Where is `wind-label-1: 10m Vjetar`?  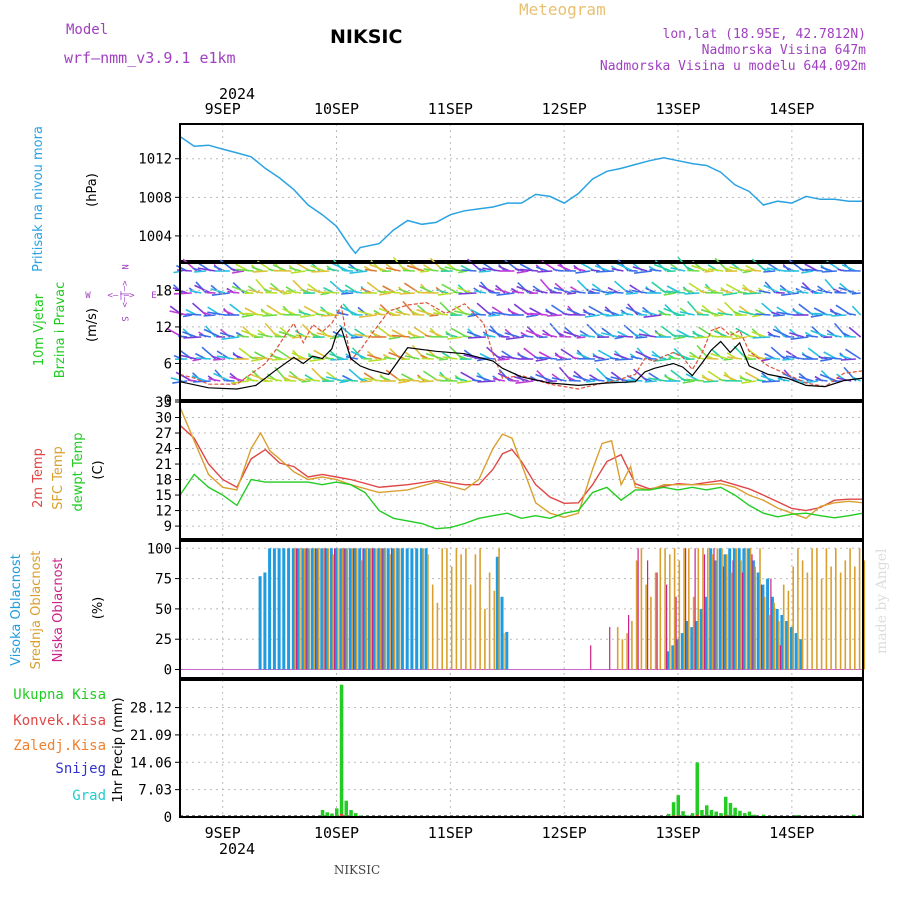
wind-label-1: 10m Vjetar is located at coordinates (39, 329).